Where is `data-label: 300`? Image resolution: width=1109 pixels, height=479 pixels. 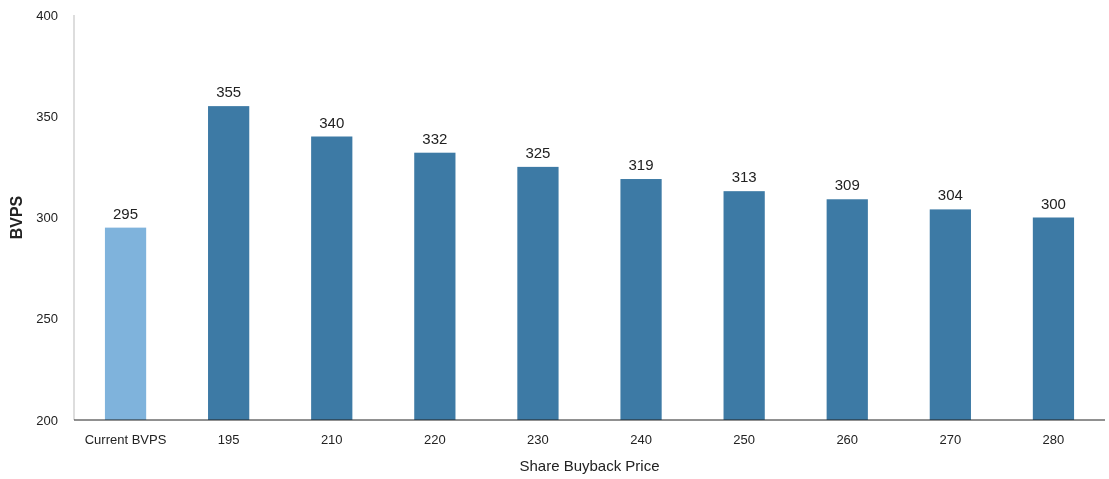
data-label: 300 is located at coordinates (1053, 203).